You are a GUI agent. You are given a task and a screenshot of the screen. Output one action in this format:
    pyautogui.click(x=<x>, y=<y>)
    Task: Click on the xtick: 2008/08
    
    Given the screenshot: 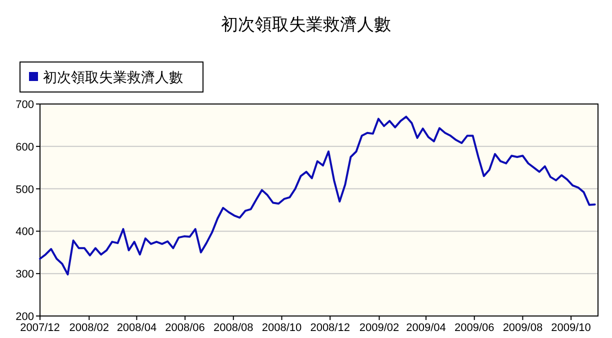 What is the action you would take?
    pyautogui.click(x=234, y=328)
    